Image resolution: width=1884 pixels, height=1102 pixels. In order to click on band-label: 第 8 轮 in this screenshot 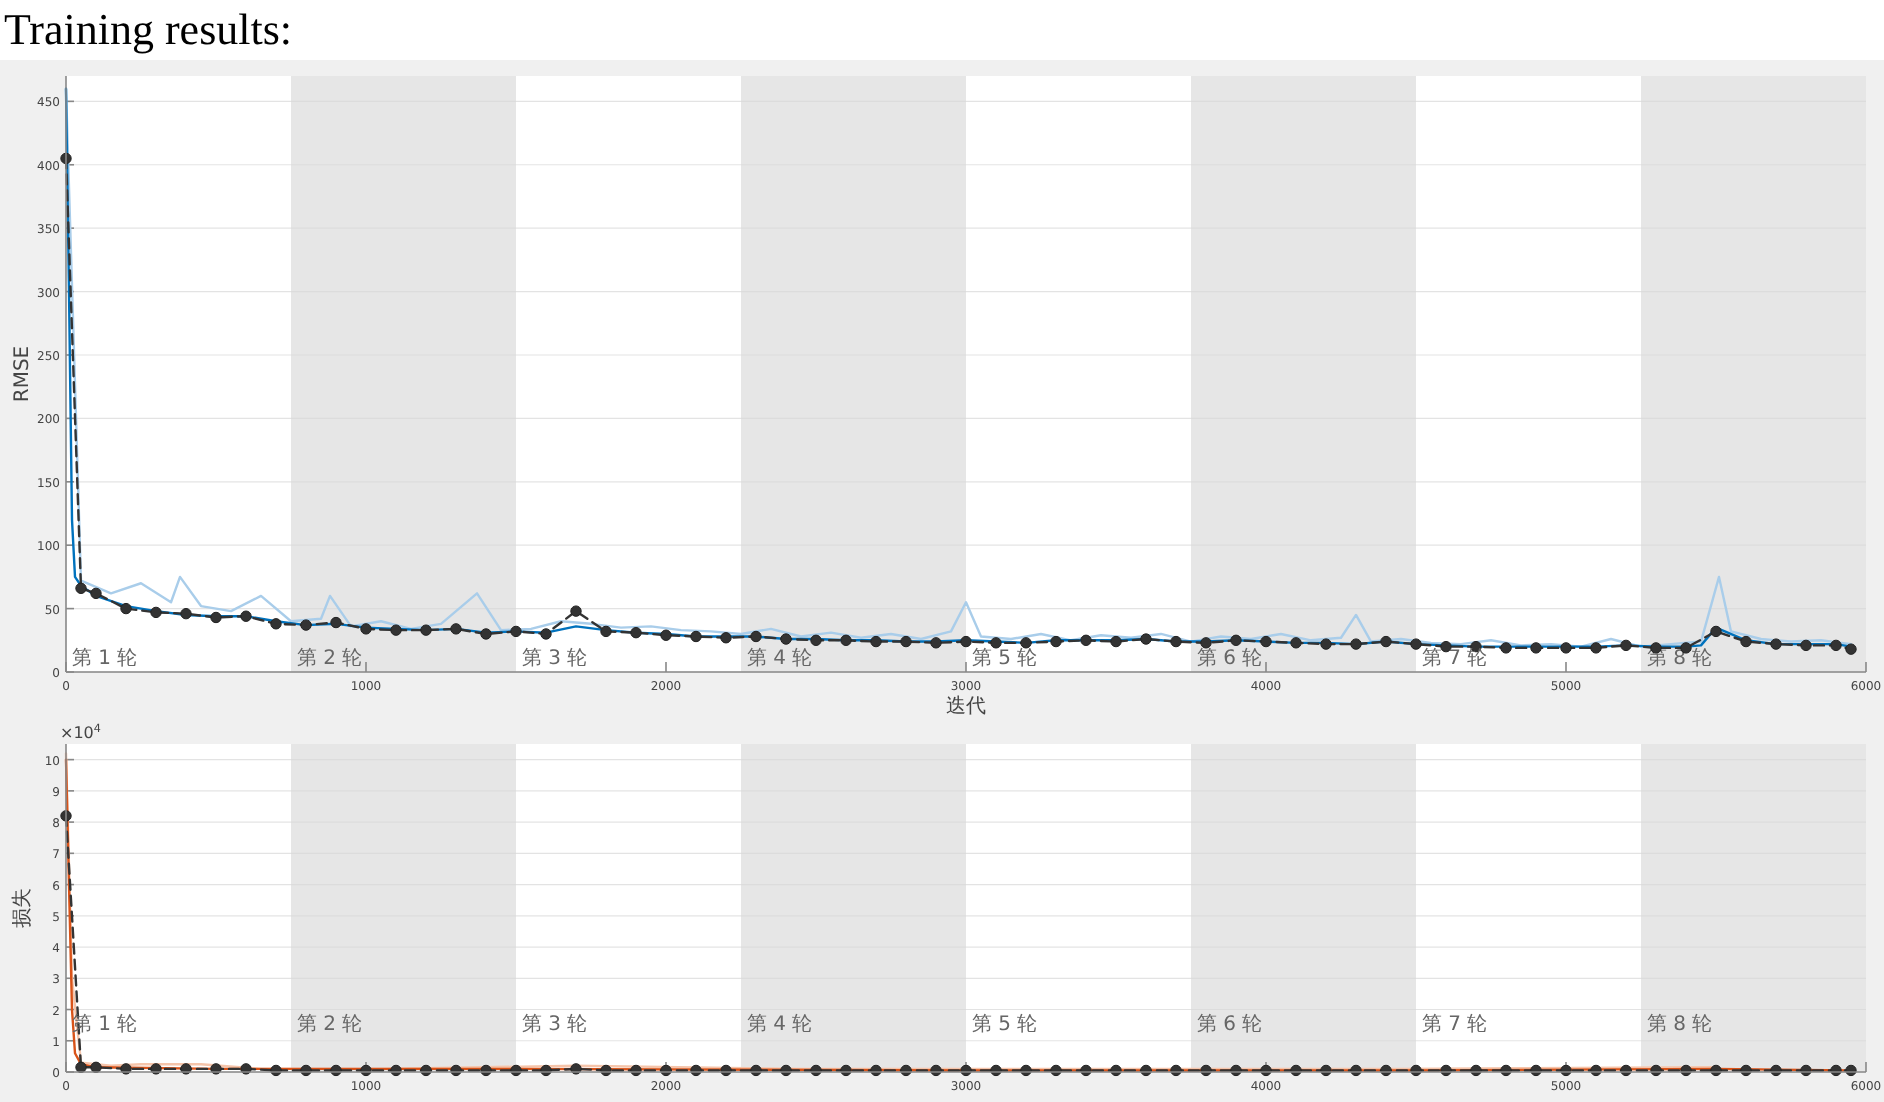, I will do `click(1680, 1024)`.